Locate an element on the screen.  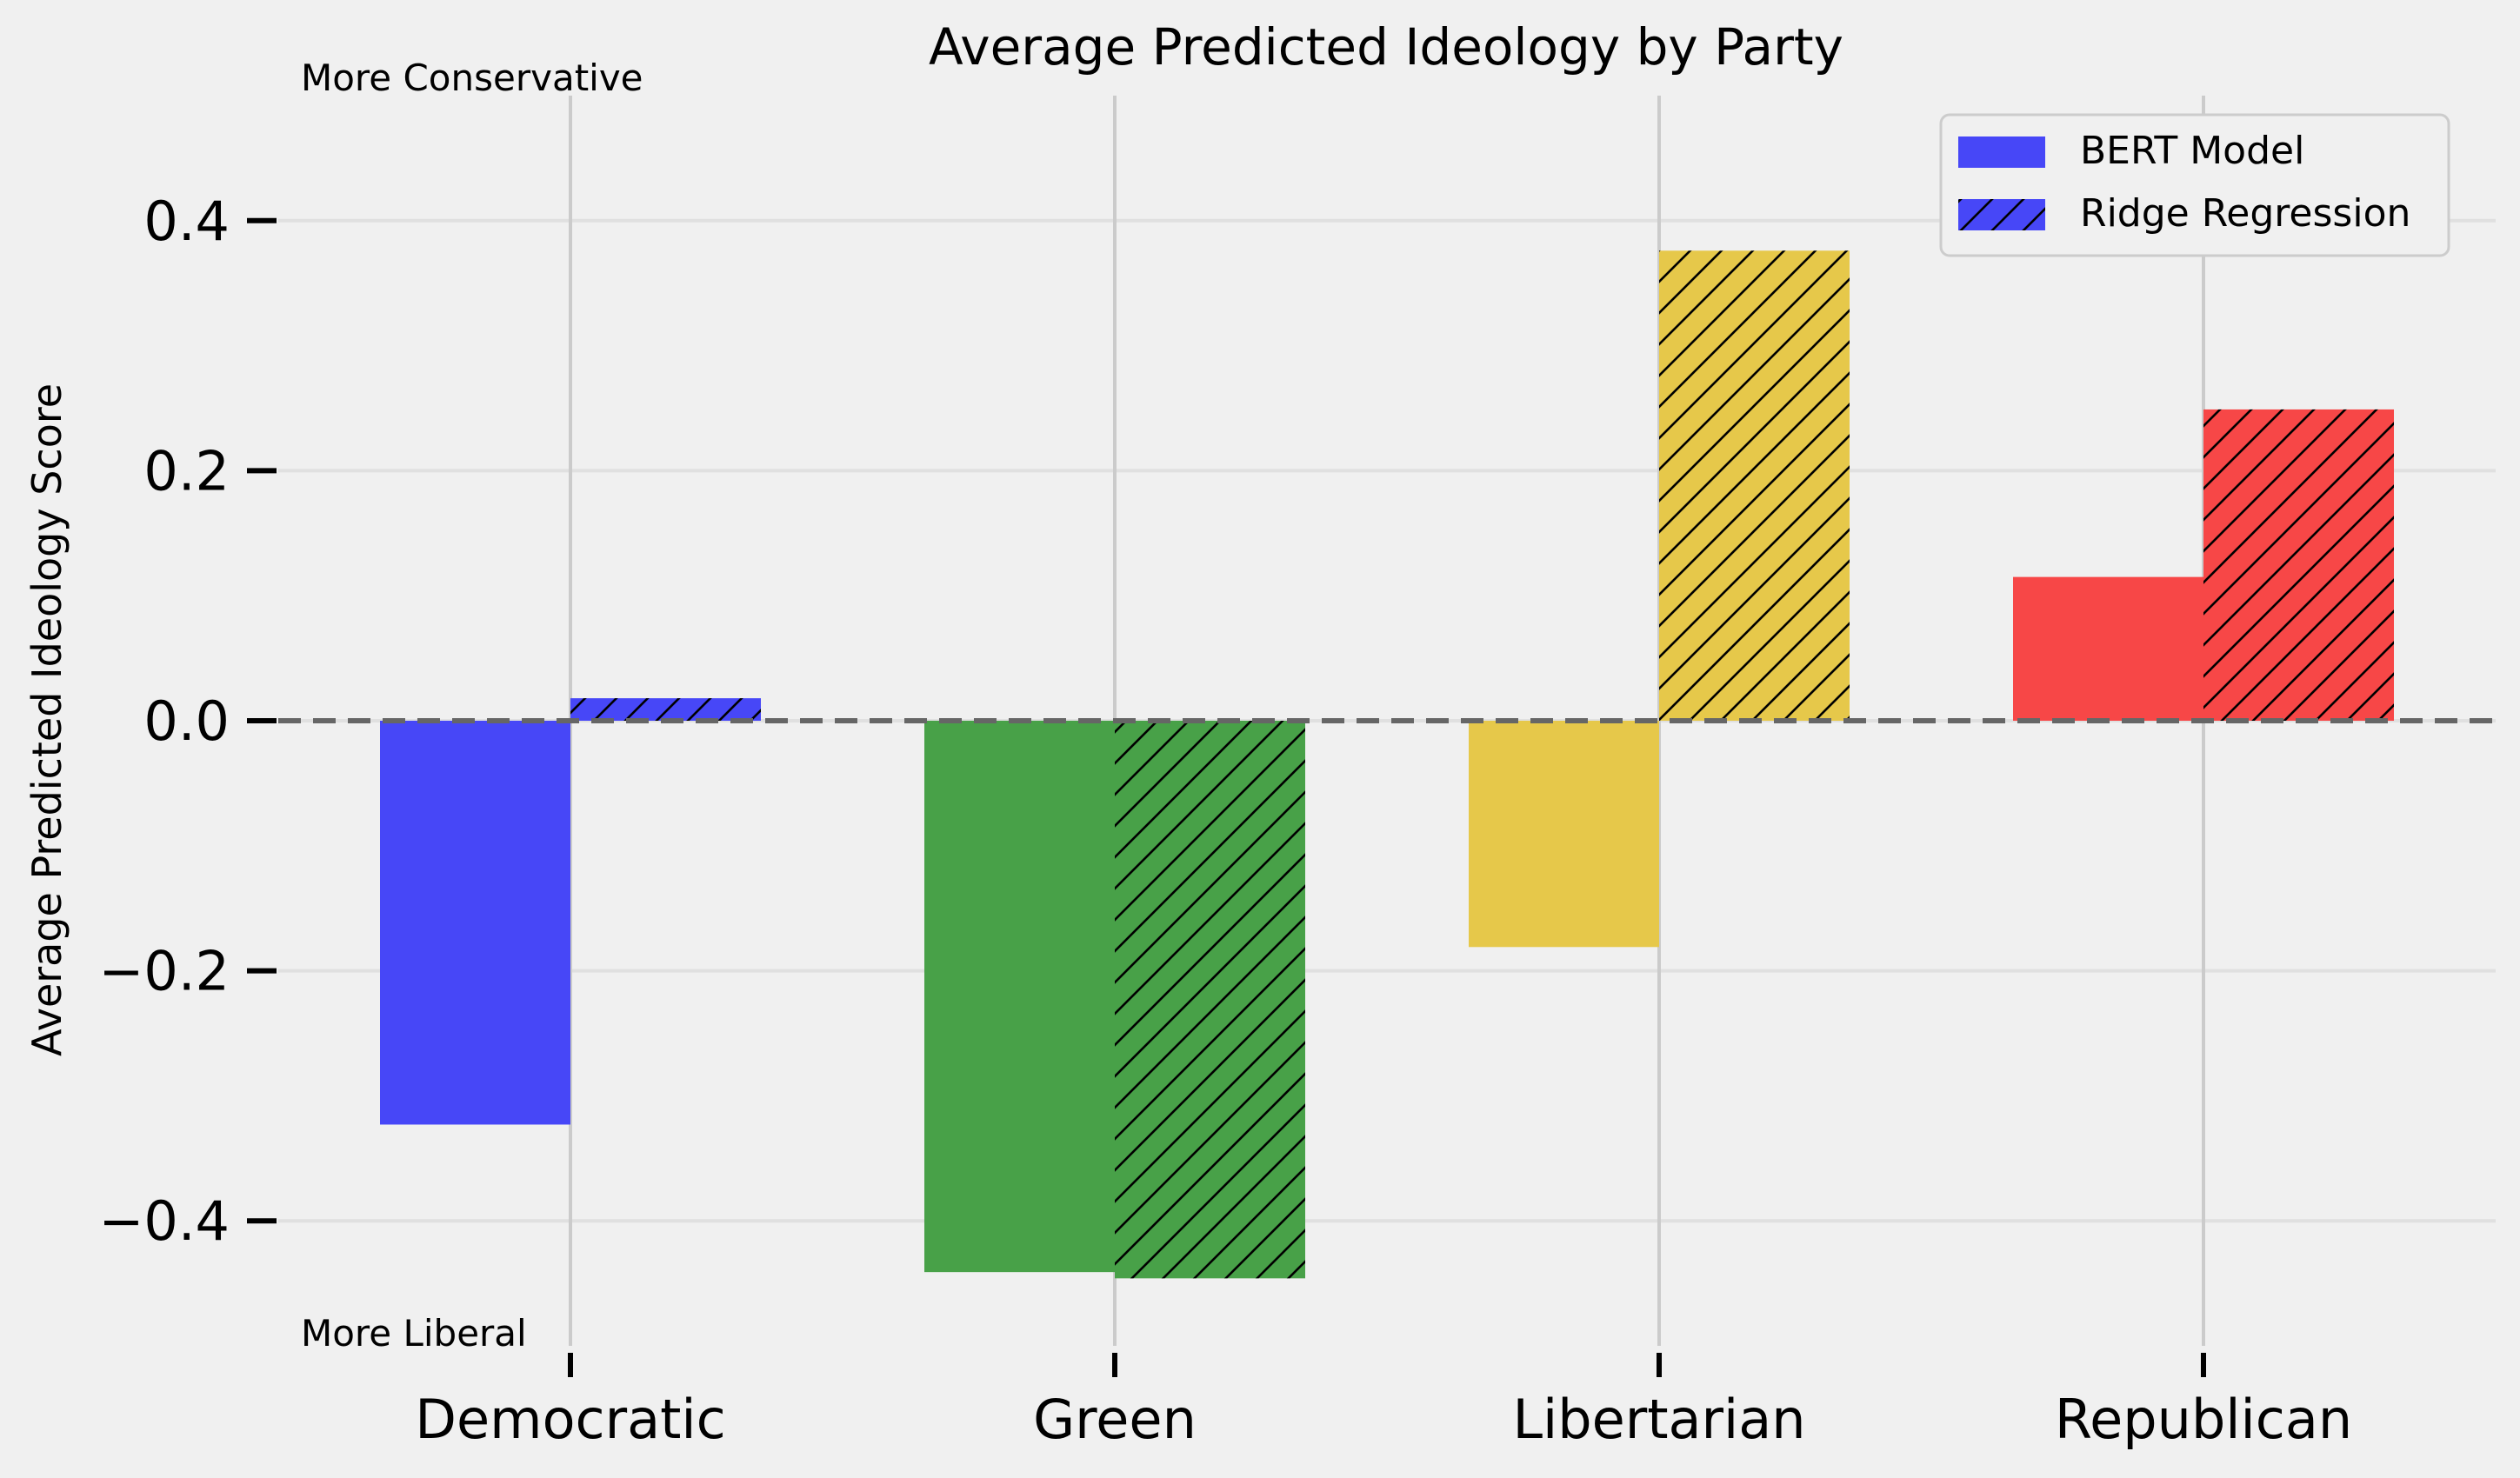
legend: BERT Model Ridge Regression is located at coordinates (2194, 185).